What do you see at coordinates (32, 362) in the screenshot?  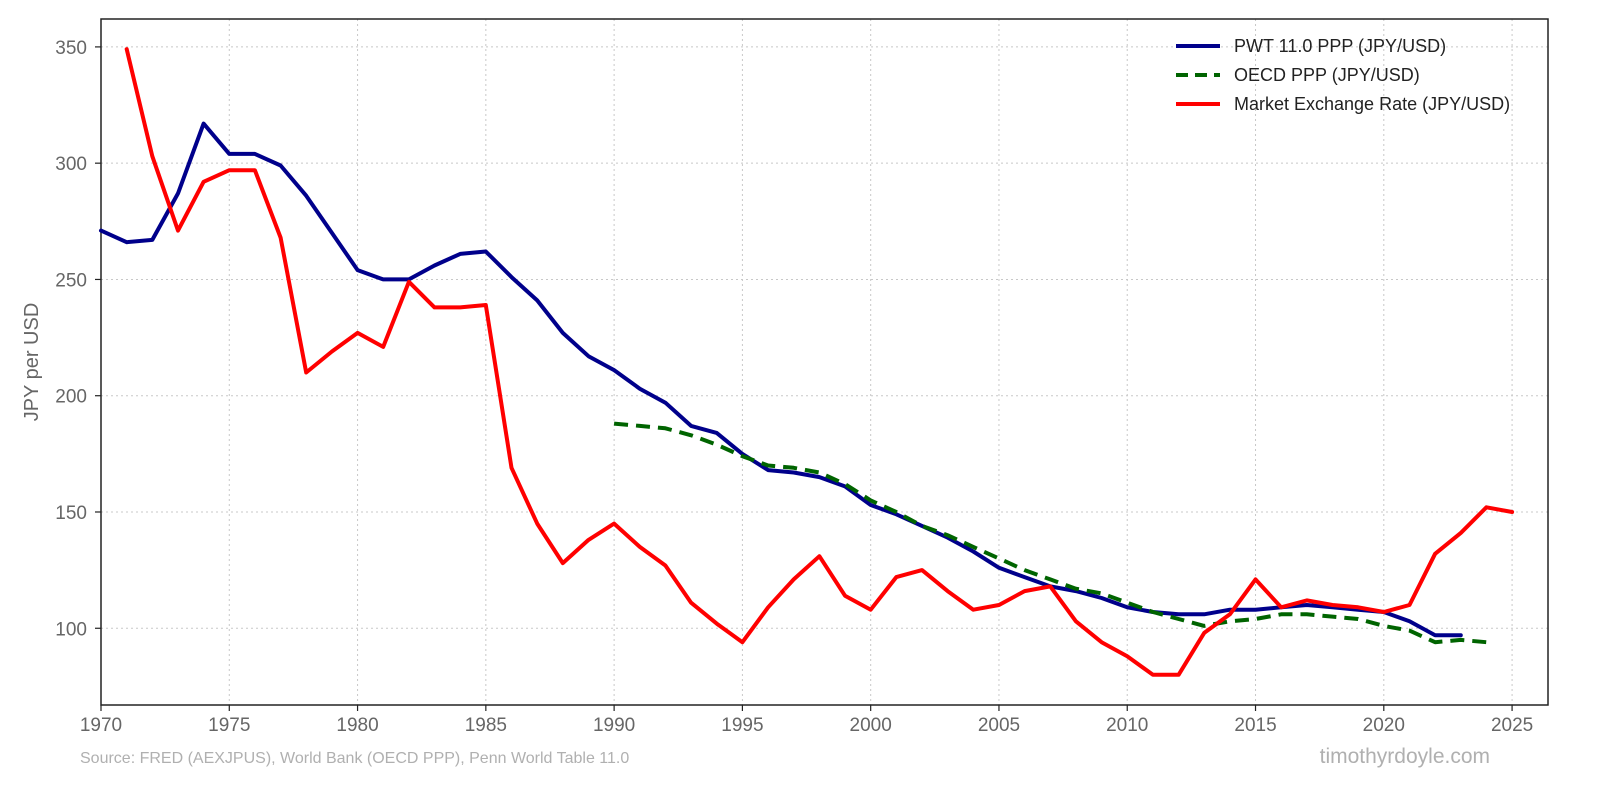 I see `y-axis-label: JPY per USD` at bounding box center [32, 362].